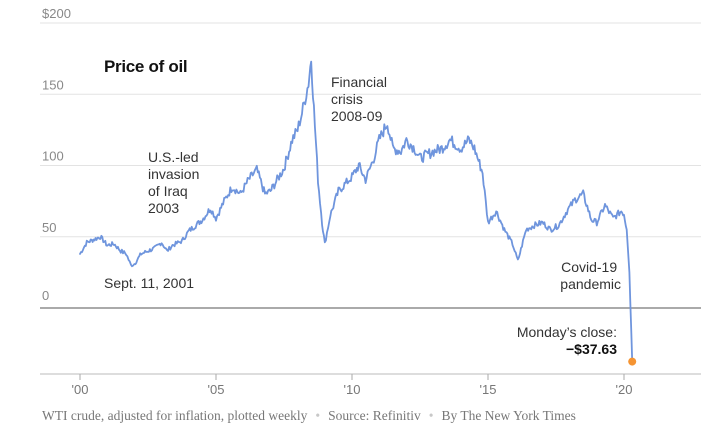 The width and height of the screenshot is (701, 437). Describe the element at coordinates (589, 267) in the screenshot. I see `annotation-line: Covid-19` at that location.